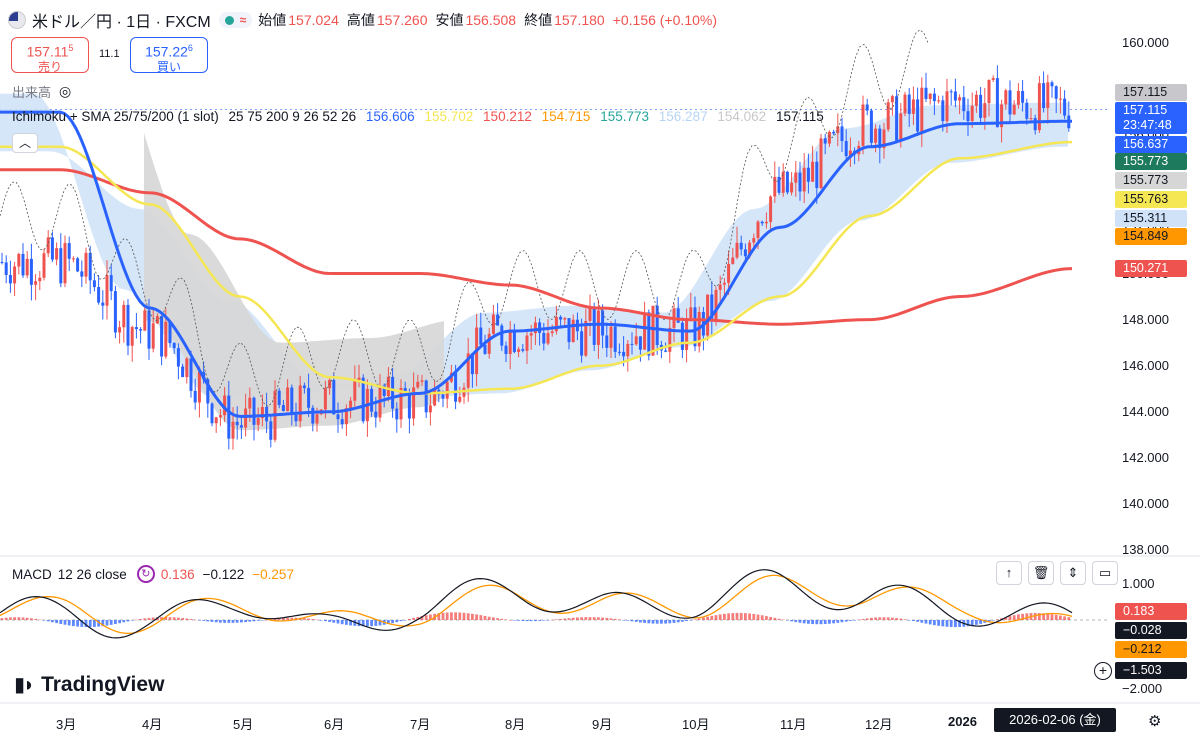 This screenshot has height=738, width=1200. Describe the element at coordinates (313, 20) in the screenshot. I see `ohlc-open-value: 157.024` at that location.